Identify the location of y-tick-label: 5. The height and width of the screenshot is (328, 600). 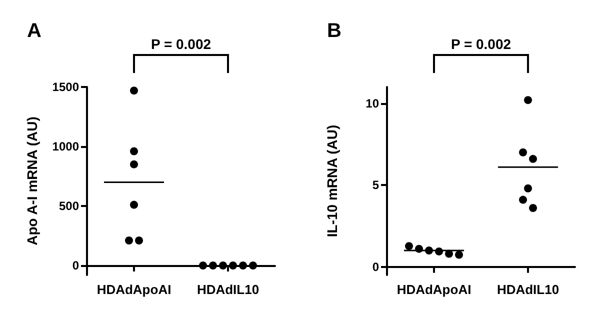
(376, 185).